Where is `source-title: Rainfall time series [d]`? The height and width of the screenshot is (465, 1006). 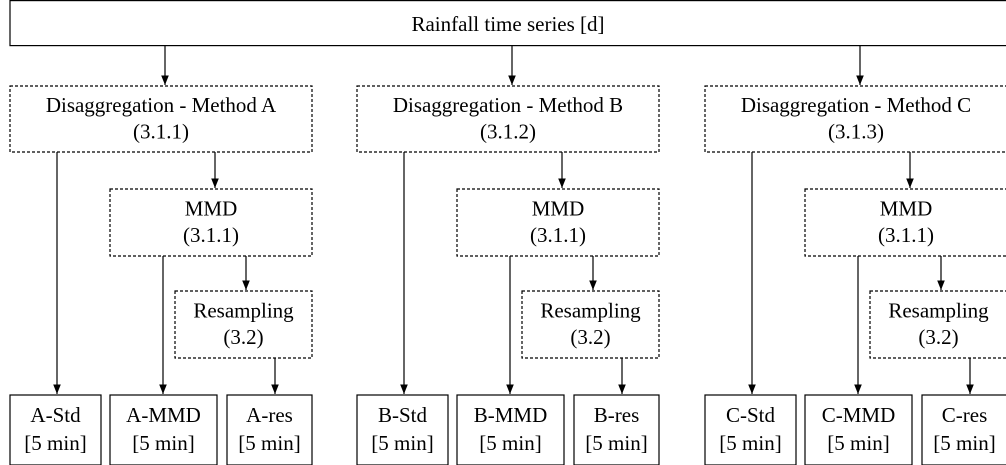 source-title: Rainfall time series [d] is located at coordinates (507, 24).